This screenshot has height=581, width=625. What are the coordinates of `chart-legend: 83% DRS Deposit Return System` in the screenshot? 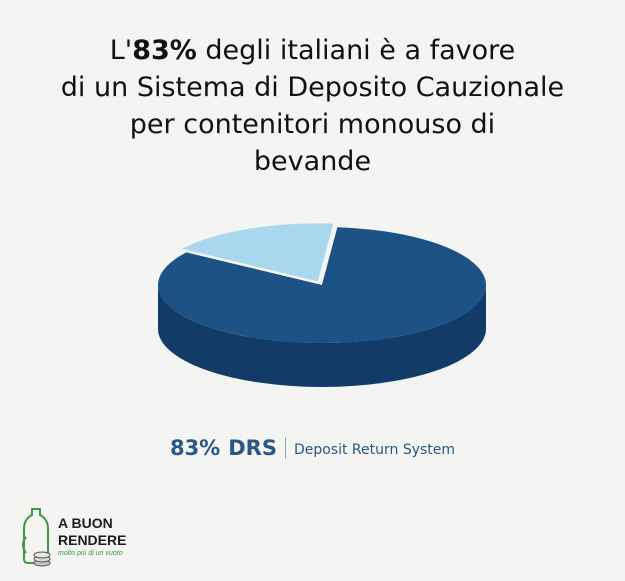 It's located at (312, 448).